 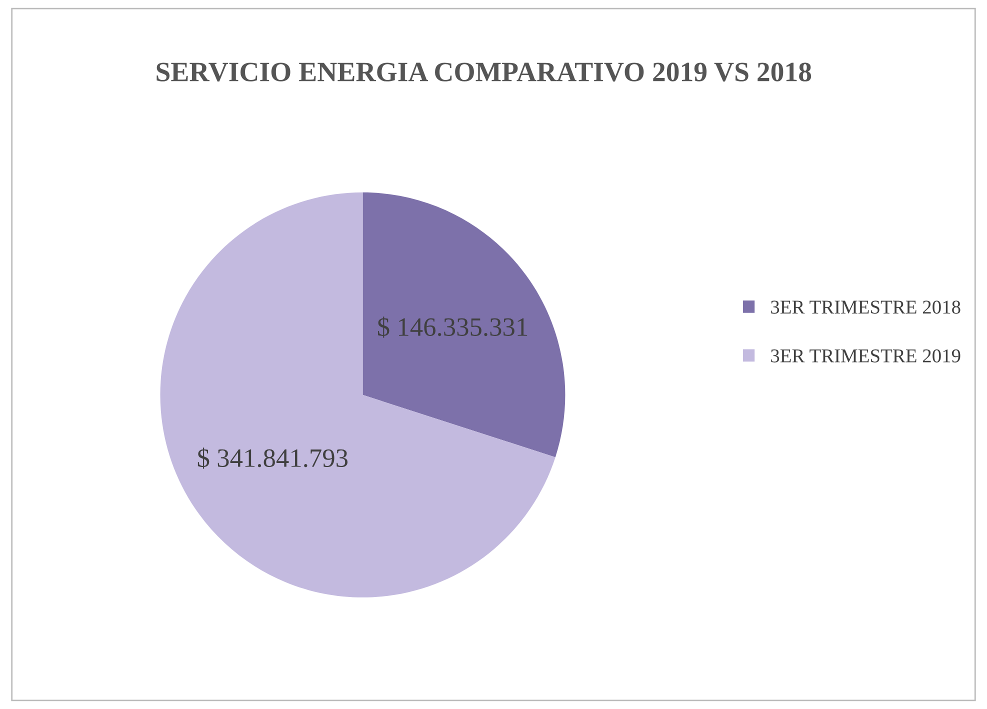 What do you see at coordinates (453, 327) in the screenshot?
I see `data-label: $ 146.335.331` at bounding box center [453, 327].